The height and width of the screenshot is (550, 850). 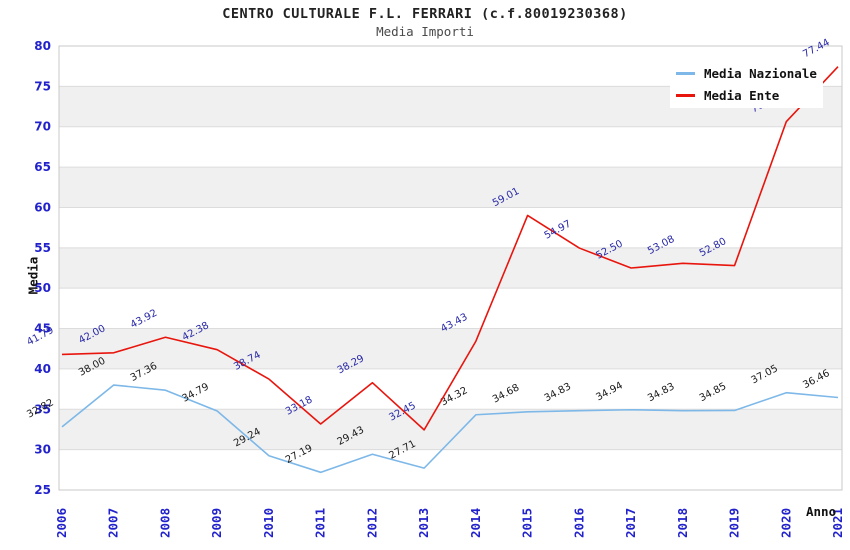 I want to click on point-label-media-ente: 54.97, so click(x=558, y=230).